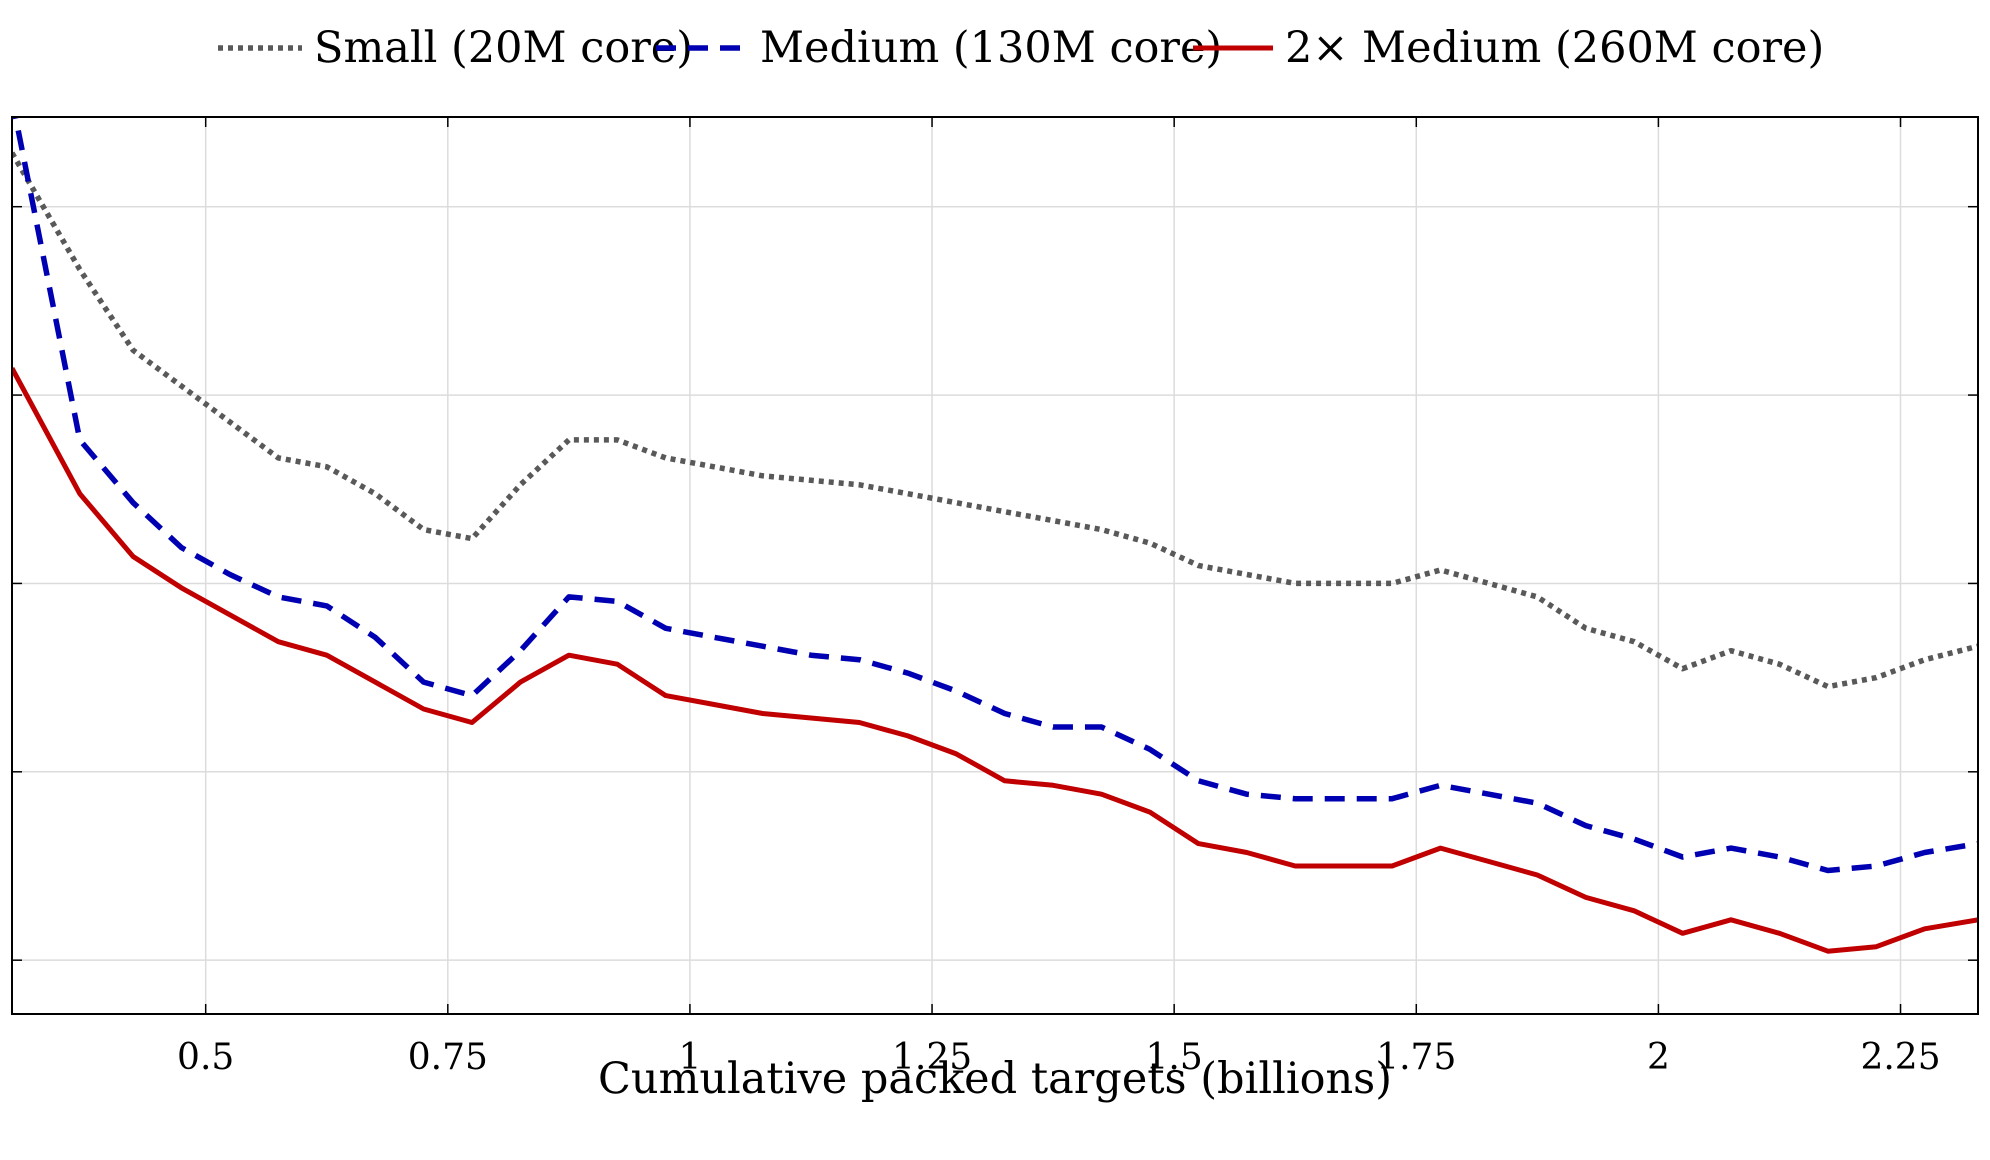 The height and width of the screenshot is (1160, 1990). I want to click on legend-label-2: Medium (130M core), so click(991, 48).